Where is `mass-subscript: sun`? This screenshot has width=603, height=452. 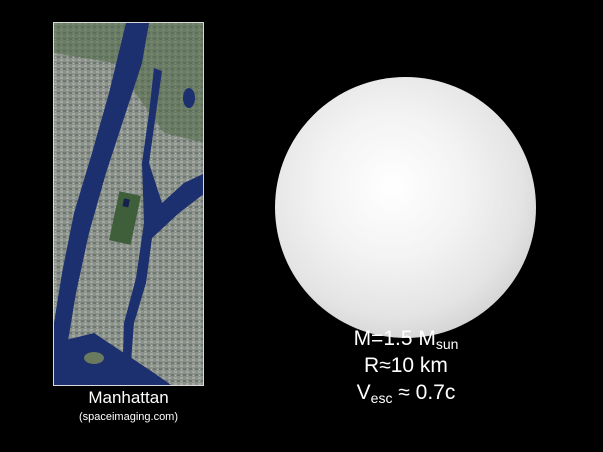 mass-subscript: sun is located at coordinates (447, 344).